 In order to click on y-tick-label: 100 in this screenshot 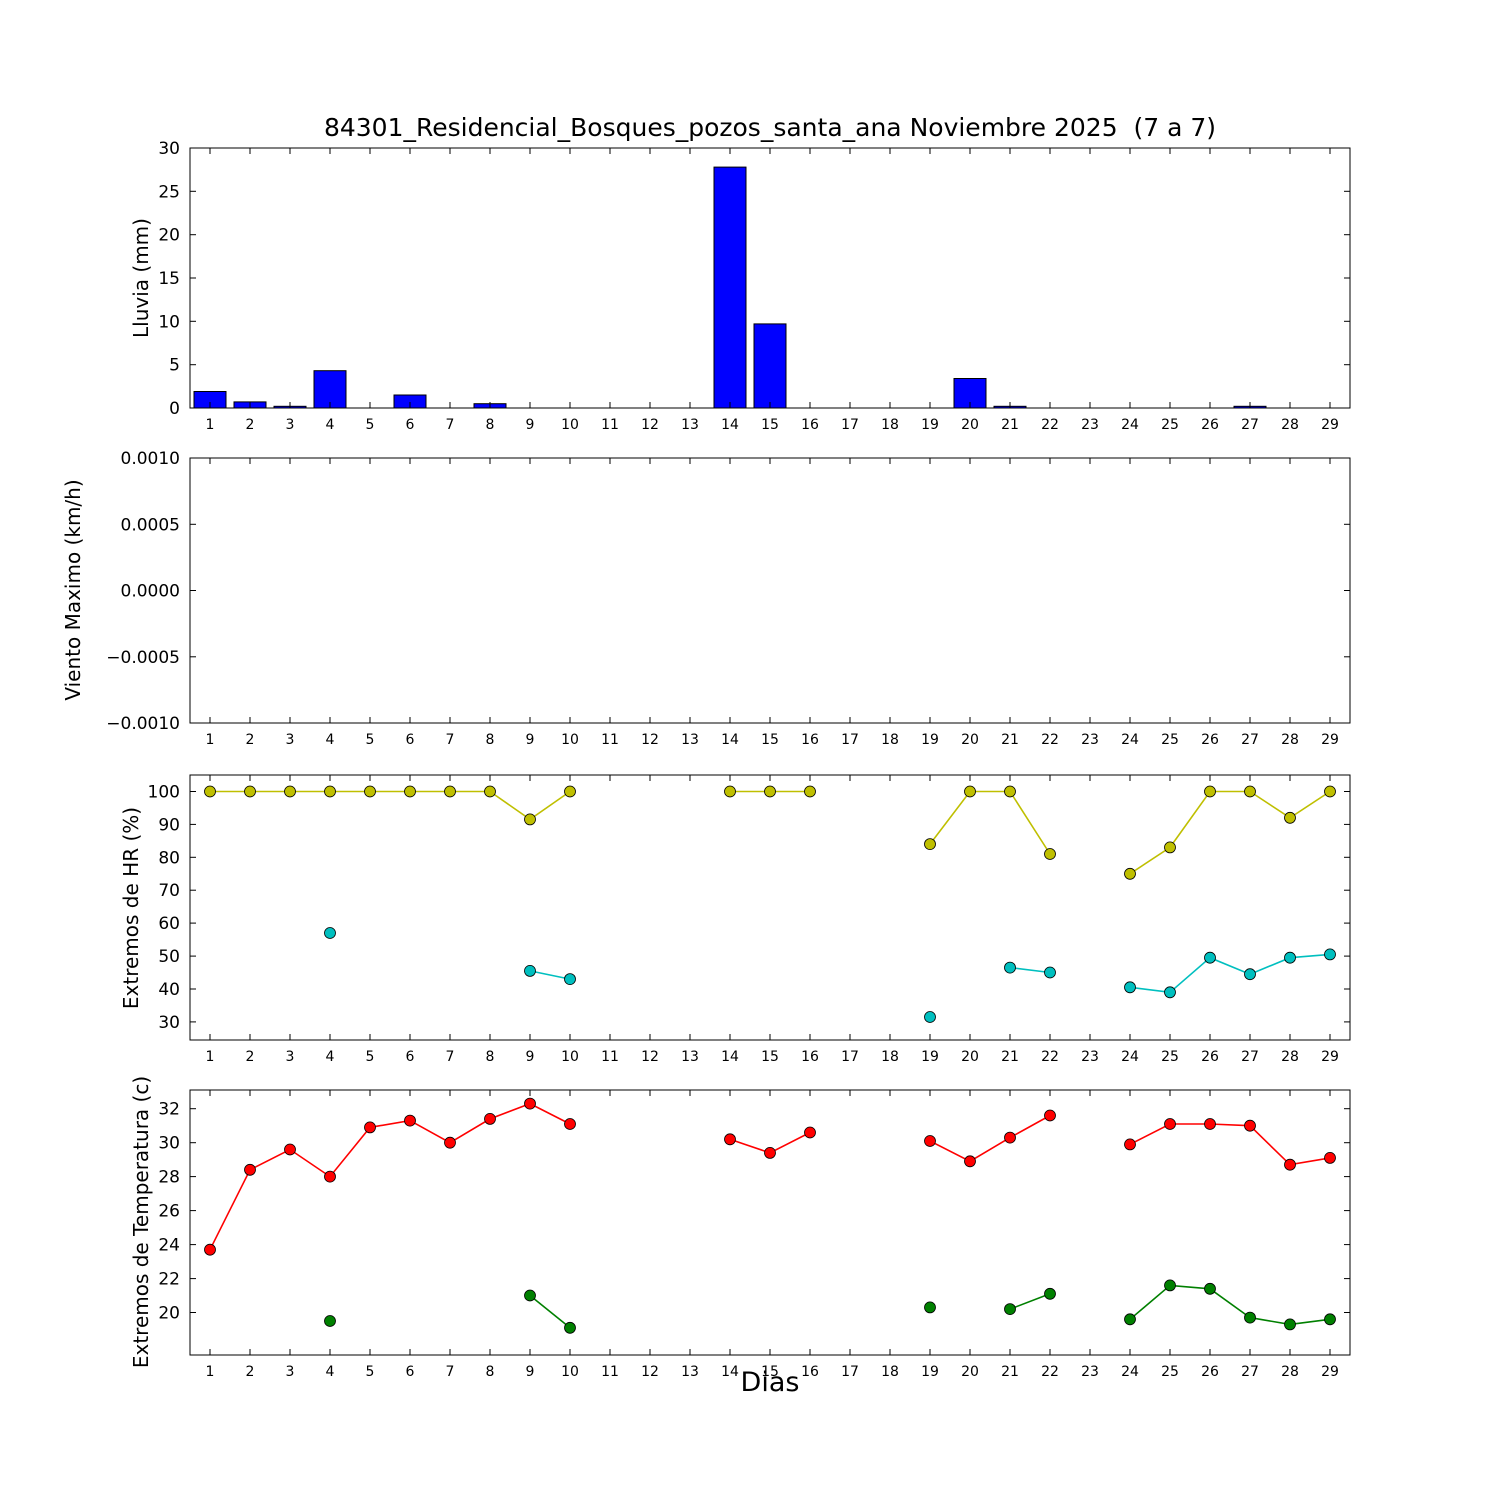, I will do `click(164, 793)`.